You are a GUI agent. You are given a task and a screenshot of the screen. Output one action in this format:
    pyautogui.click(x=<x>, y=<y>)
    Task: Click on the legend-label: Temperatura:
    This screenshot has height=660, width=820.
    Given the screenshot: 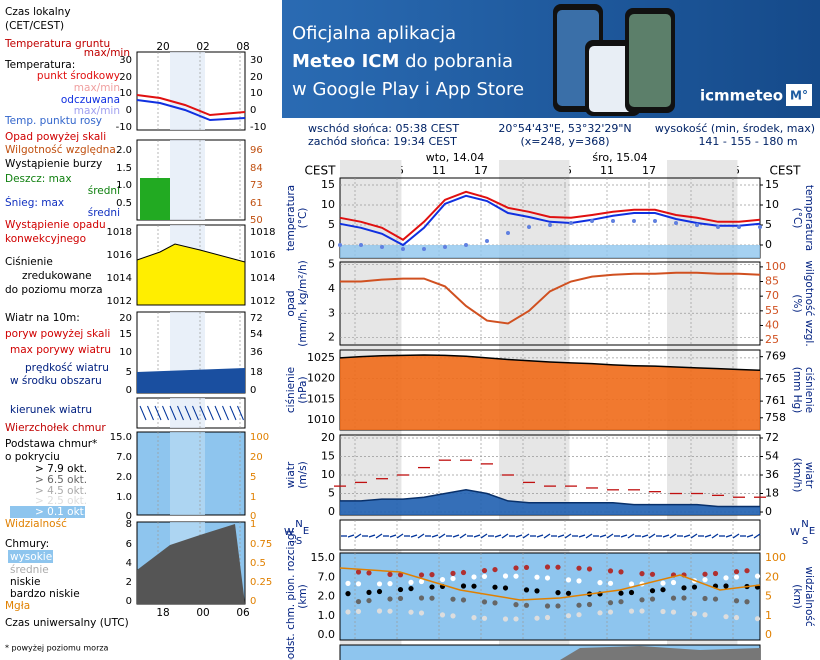 What is the action you would take?
    pyautogui.click(x=39, y=65)
    